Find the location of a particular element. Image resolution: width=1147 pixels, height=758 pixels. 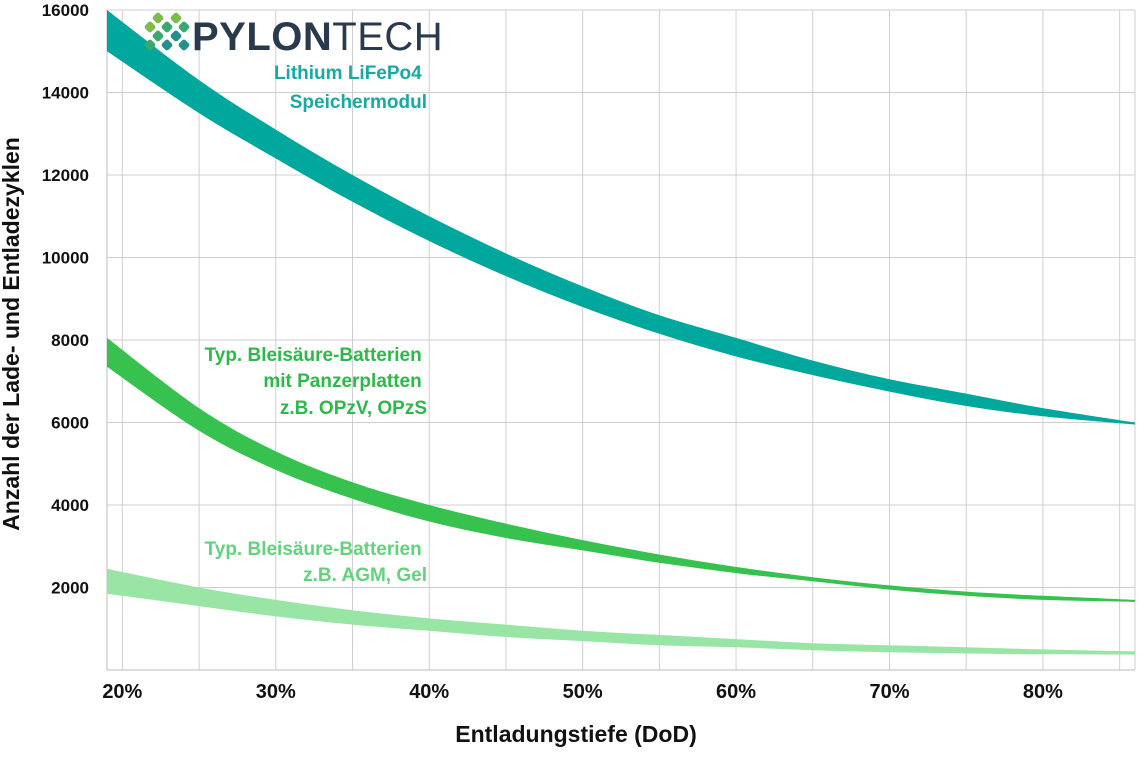

y-axis-title: Anzahl der Lade- und Entladezyklen is located at coordinates (12, 334).